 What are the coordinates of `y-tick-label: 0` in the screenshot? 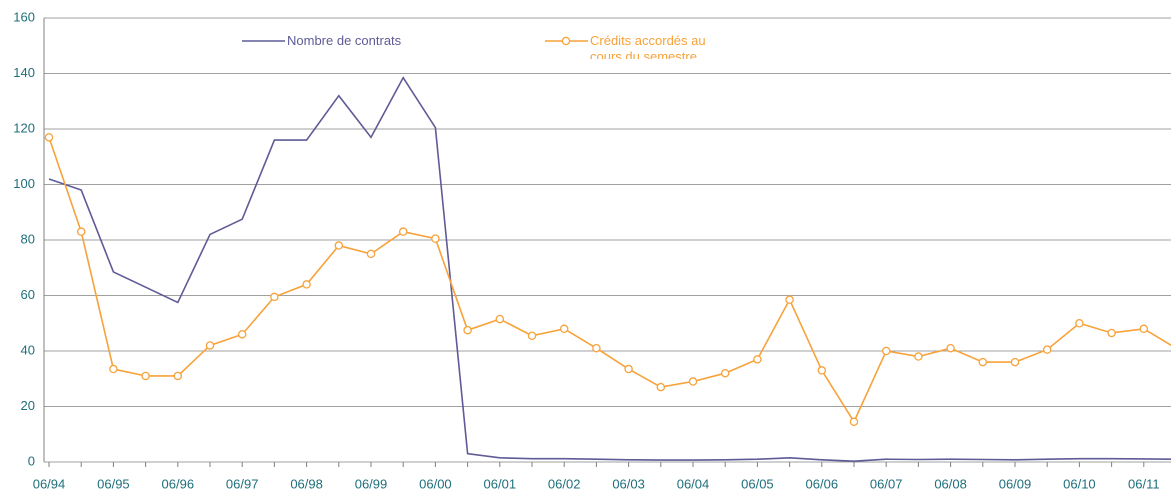 It's located at (31, 460).